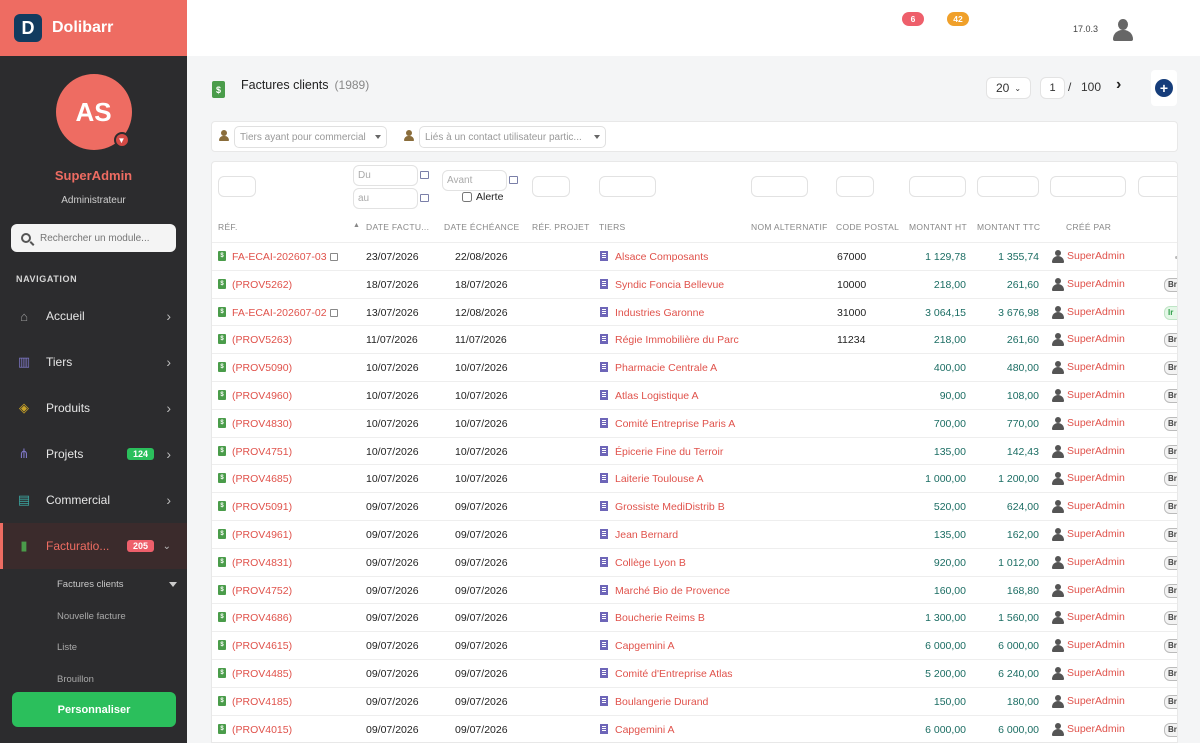  Describe the element at coordinates (357, 225) in the screenshot. I see `sort-asc-icon: ▲` at that location.